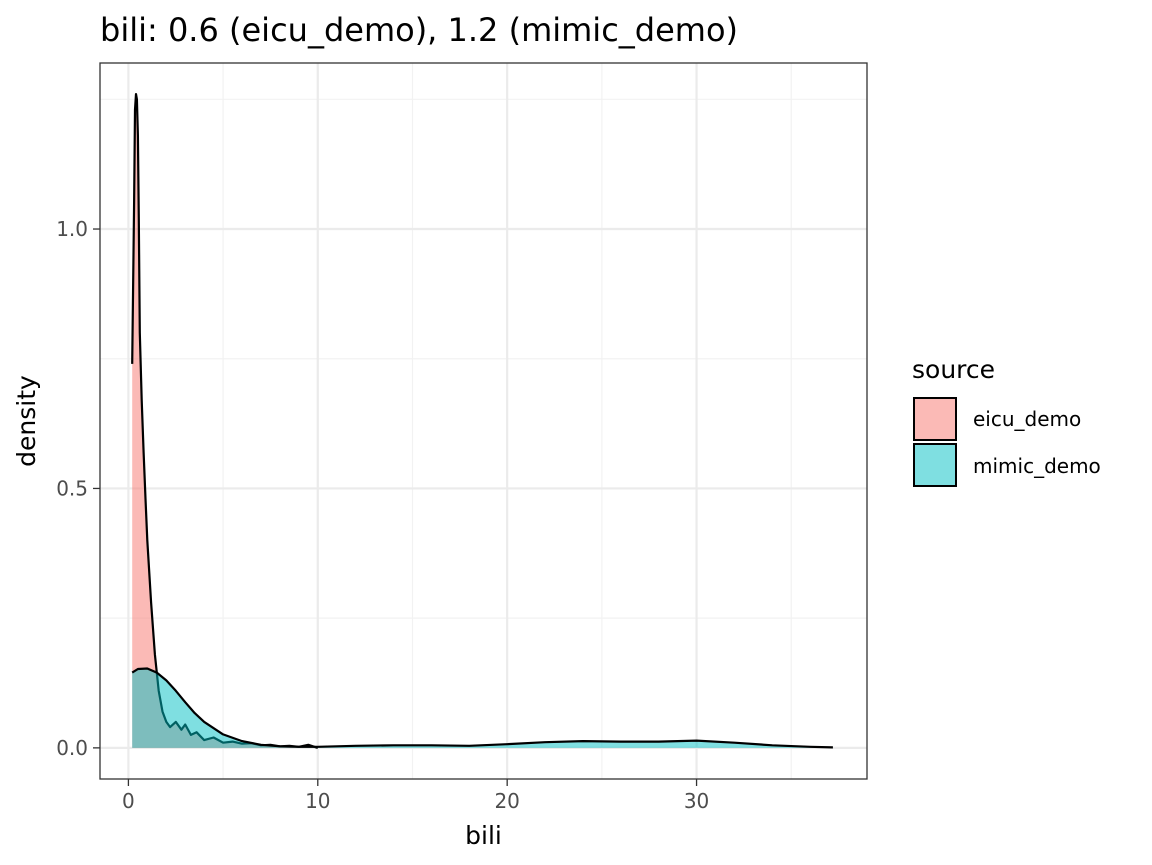 This screenshot has height=865, width=1152. What do you see at coordinates (419, 30) in the screenshot?
I see `chart-title: bili: 0.6 (eicu_demo), 1.2 (mimic_demo)` at bounding box center [419, 30].